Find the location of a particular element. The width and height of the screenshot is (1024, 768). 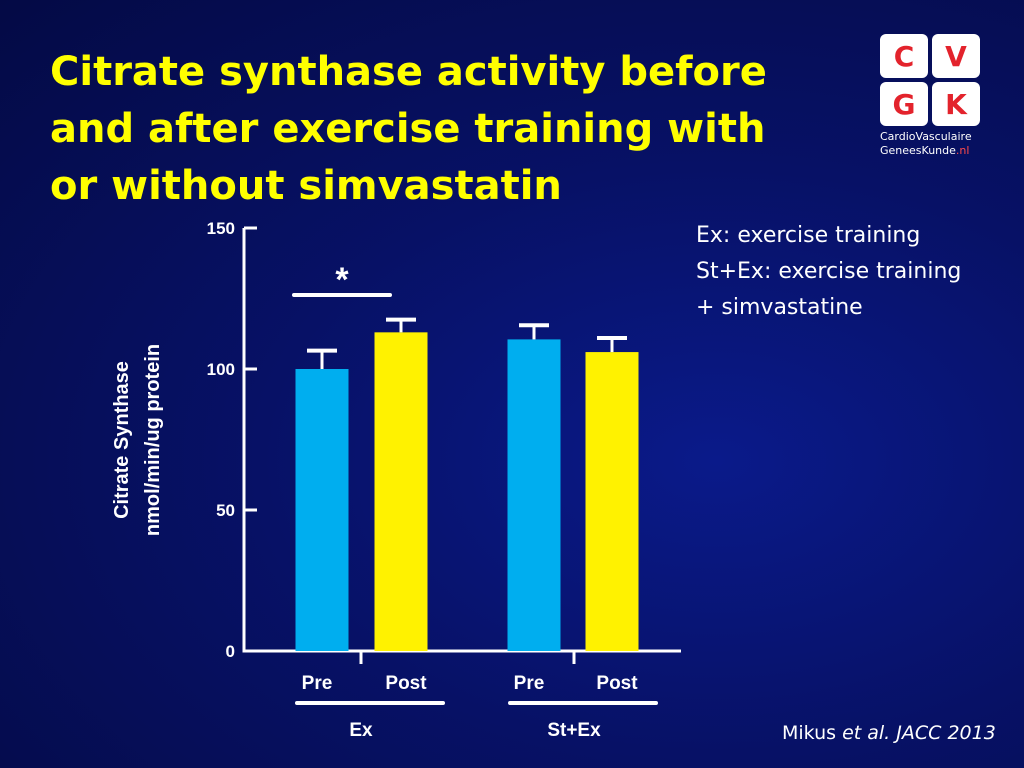

title-line-1: Citrate synthase activity before is located at coordinates (408, 72).